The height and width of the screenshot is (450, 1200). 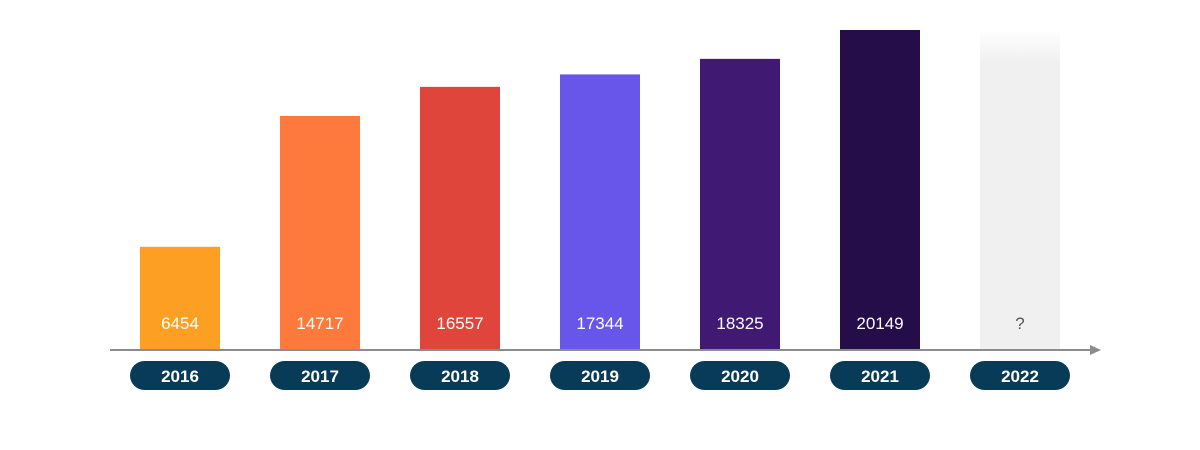 I want to click on x-tick-label: 2019, so click(x=600, y=376).